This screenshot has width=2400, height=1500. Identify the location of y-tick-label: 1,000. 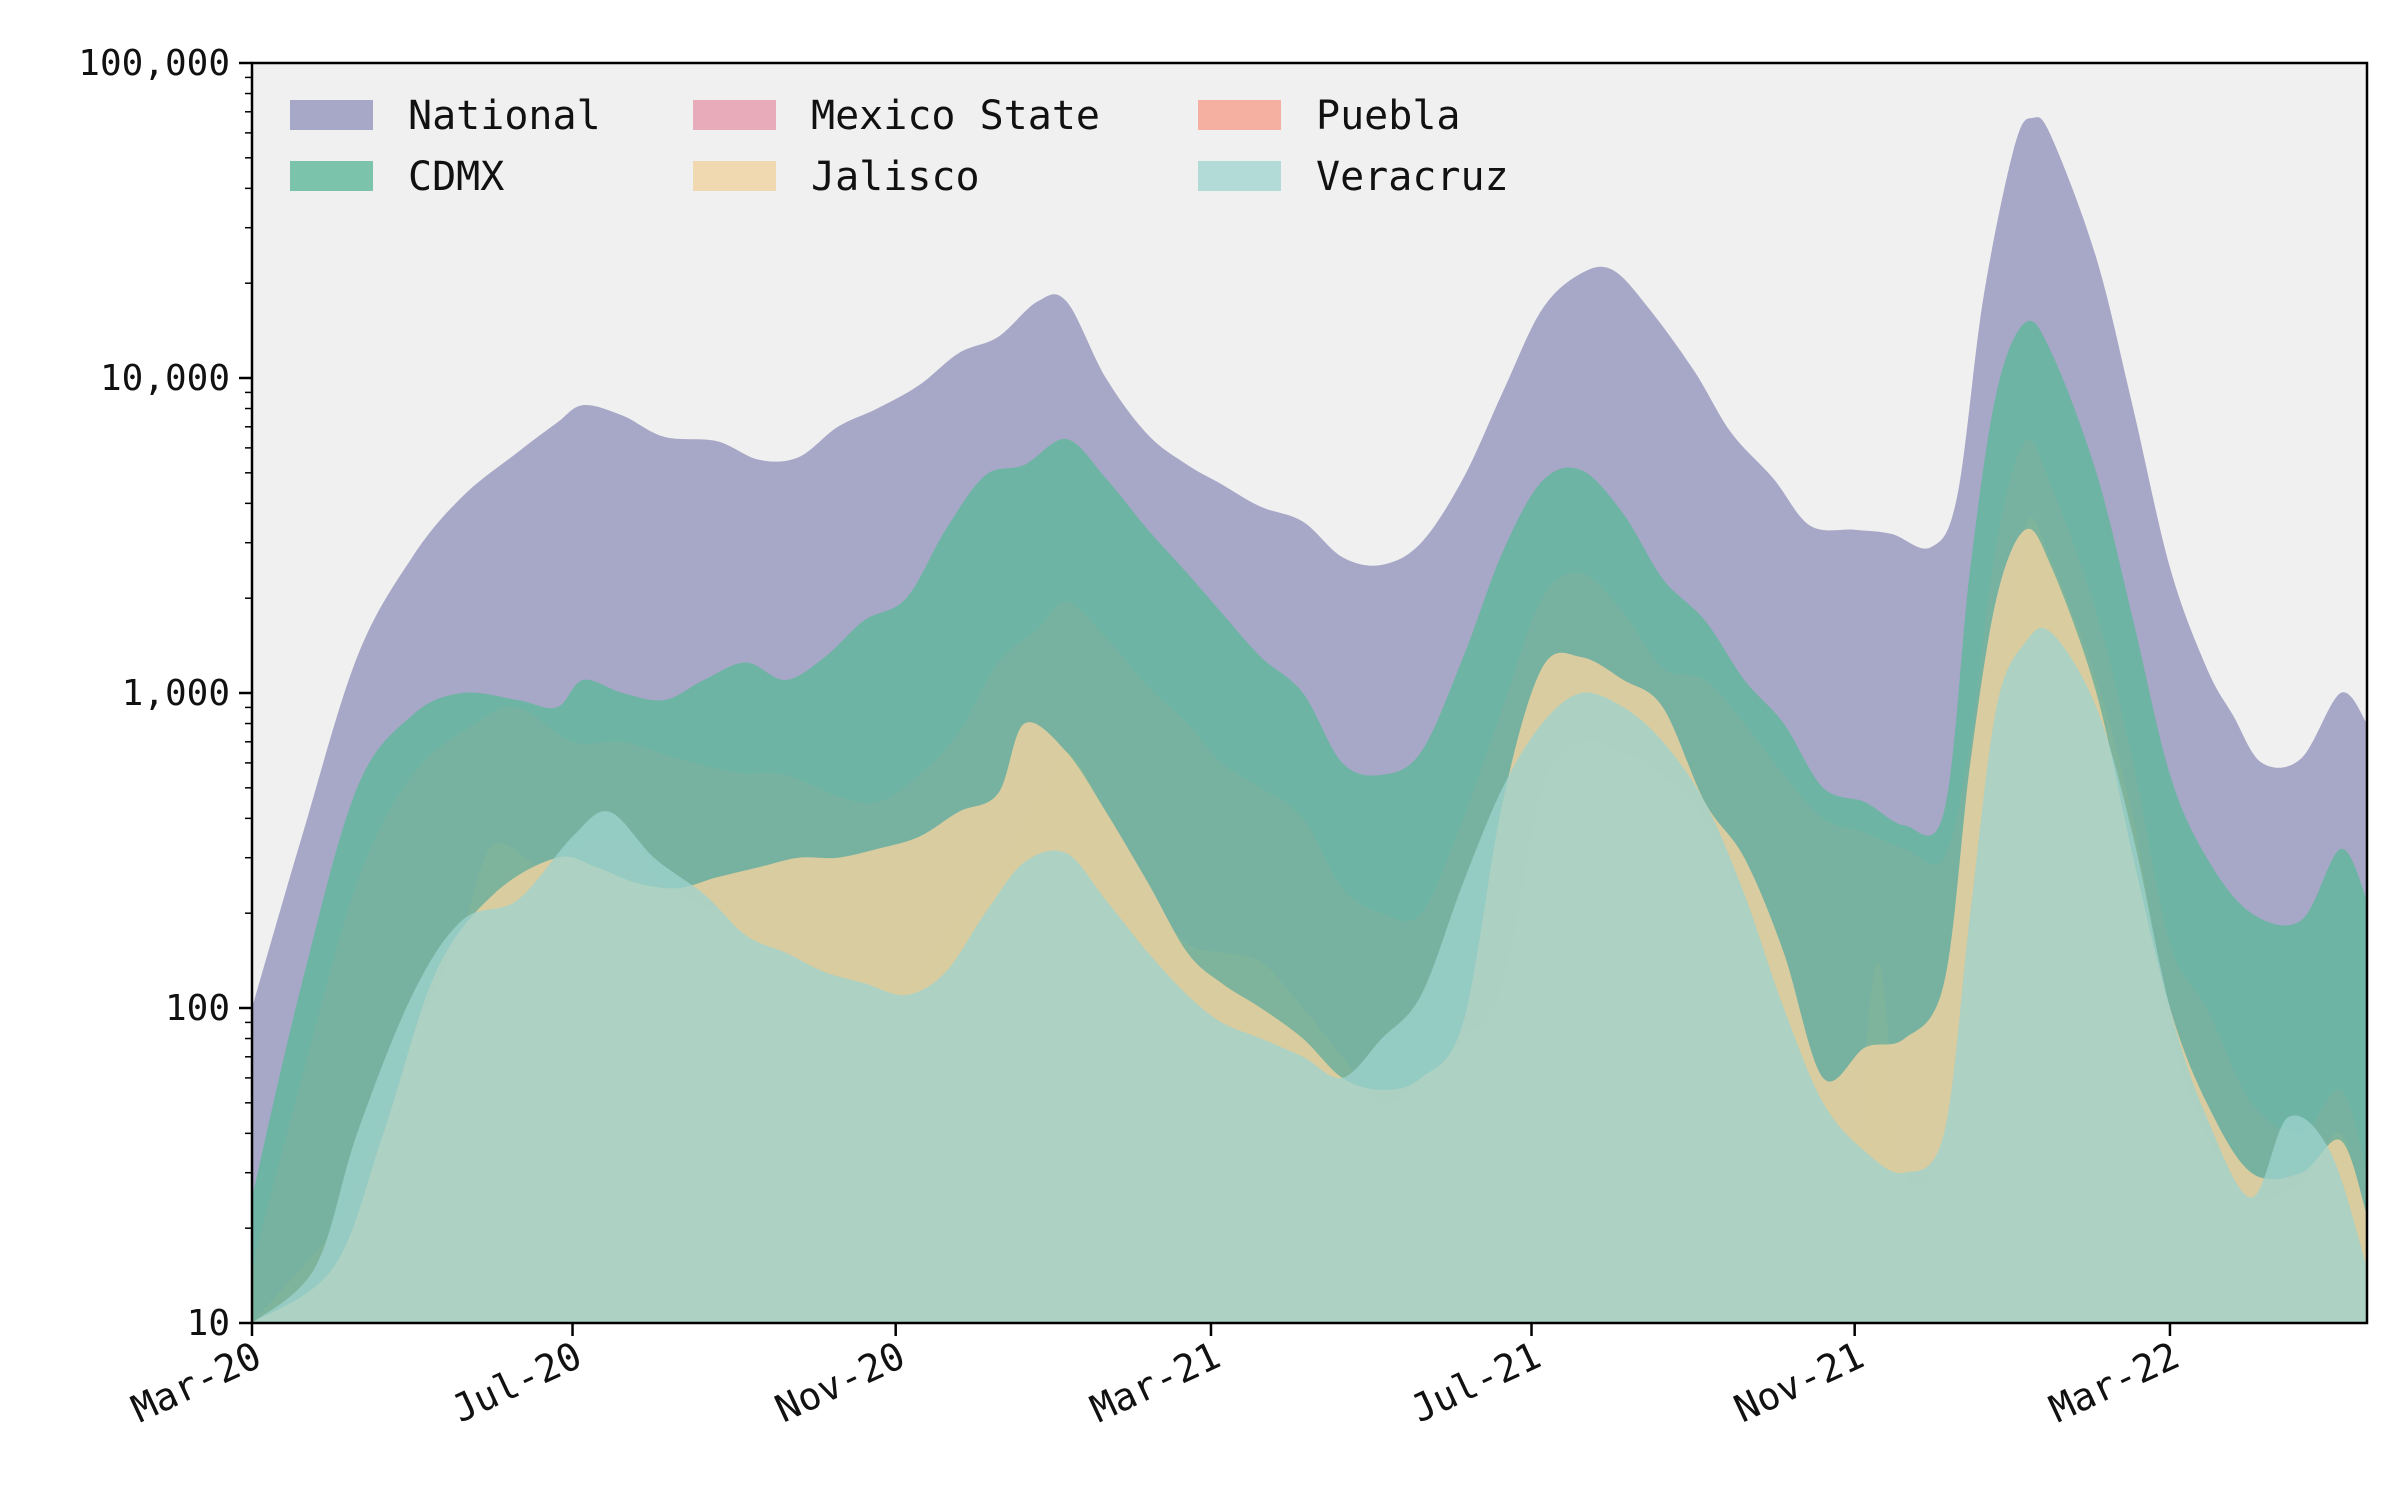
(176, 693).